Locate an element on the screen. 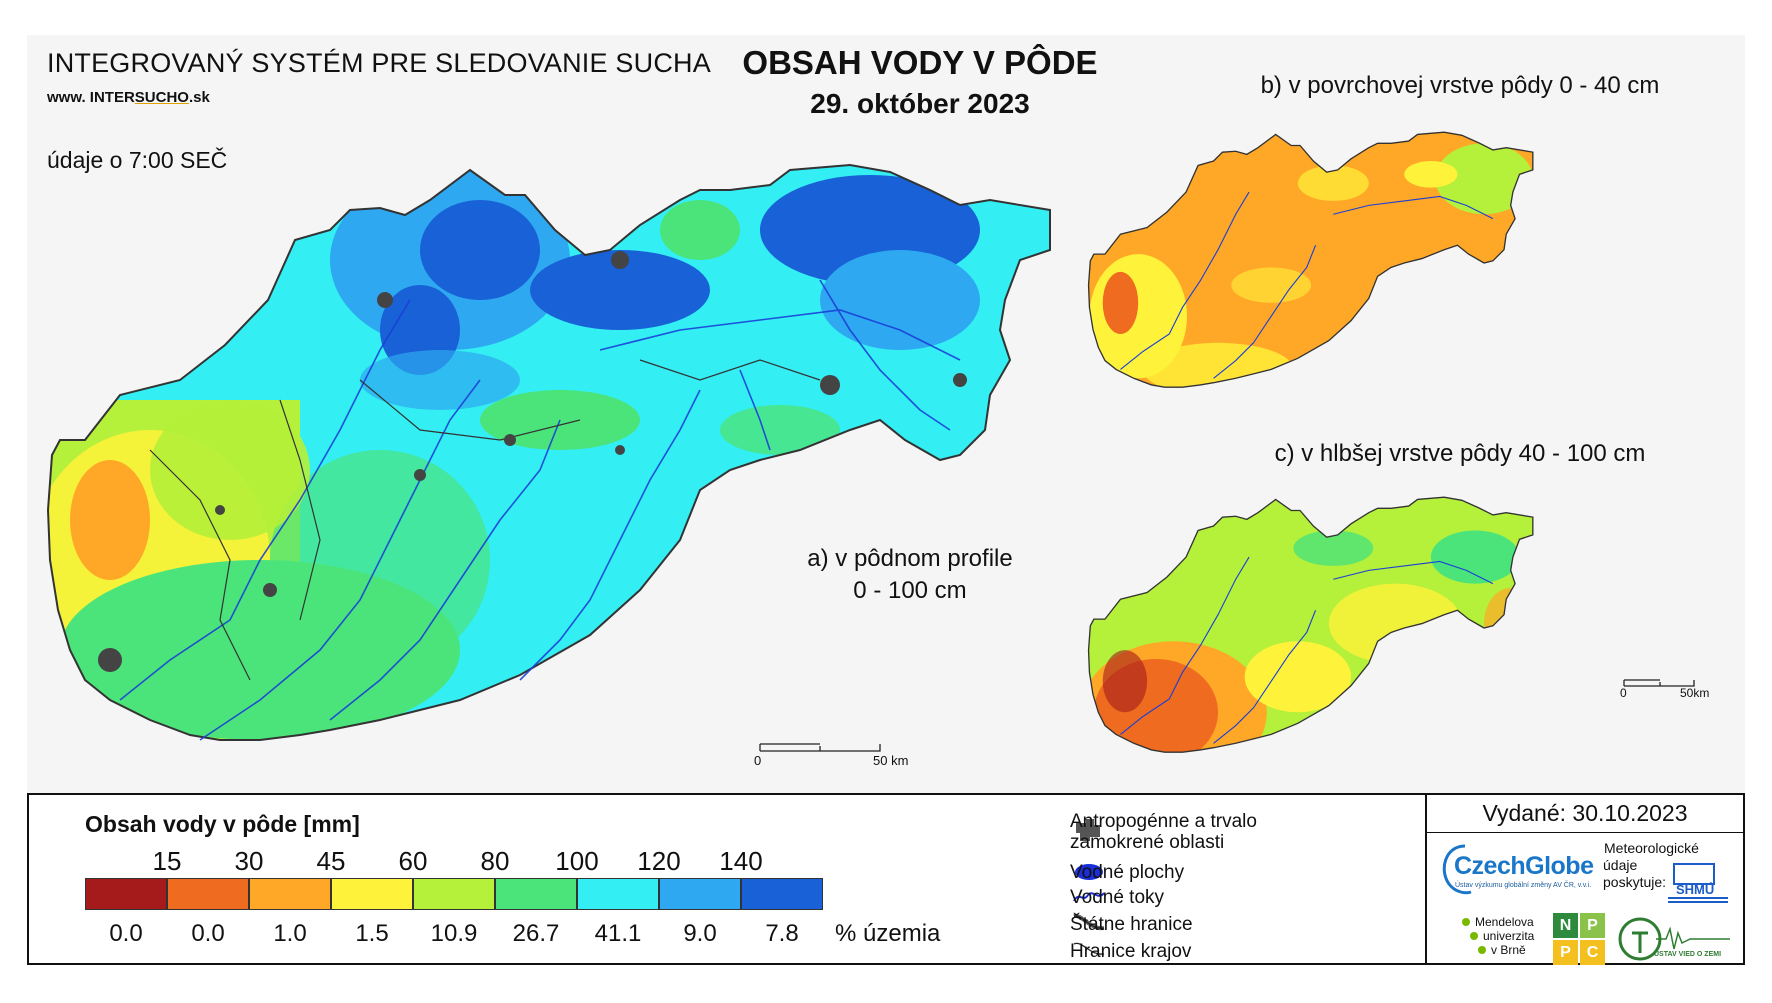 This screenshot has height=1003, width=1772. legend-threshold: 60 is located at coordinates (413, 861).